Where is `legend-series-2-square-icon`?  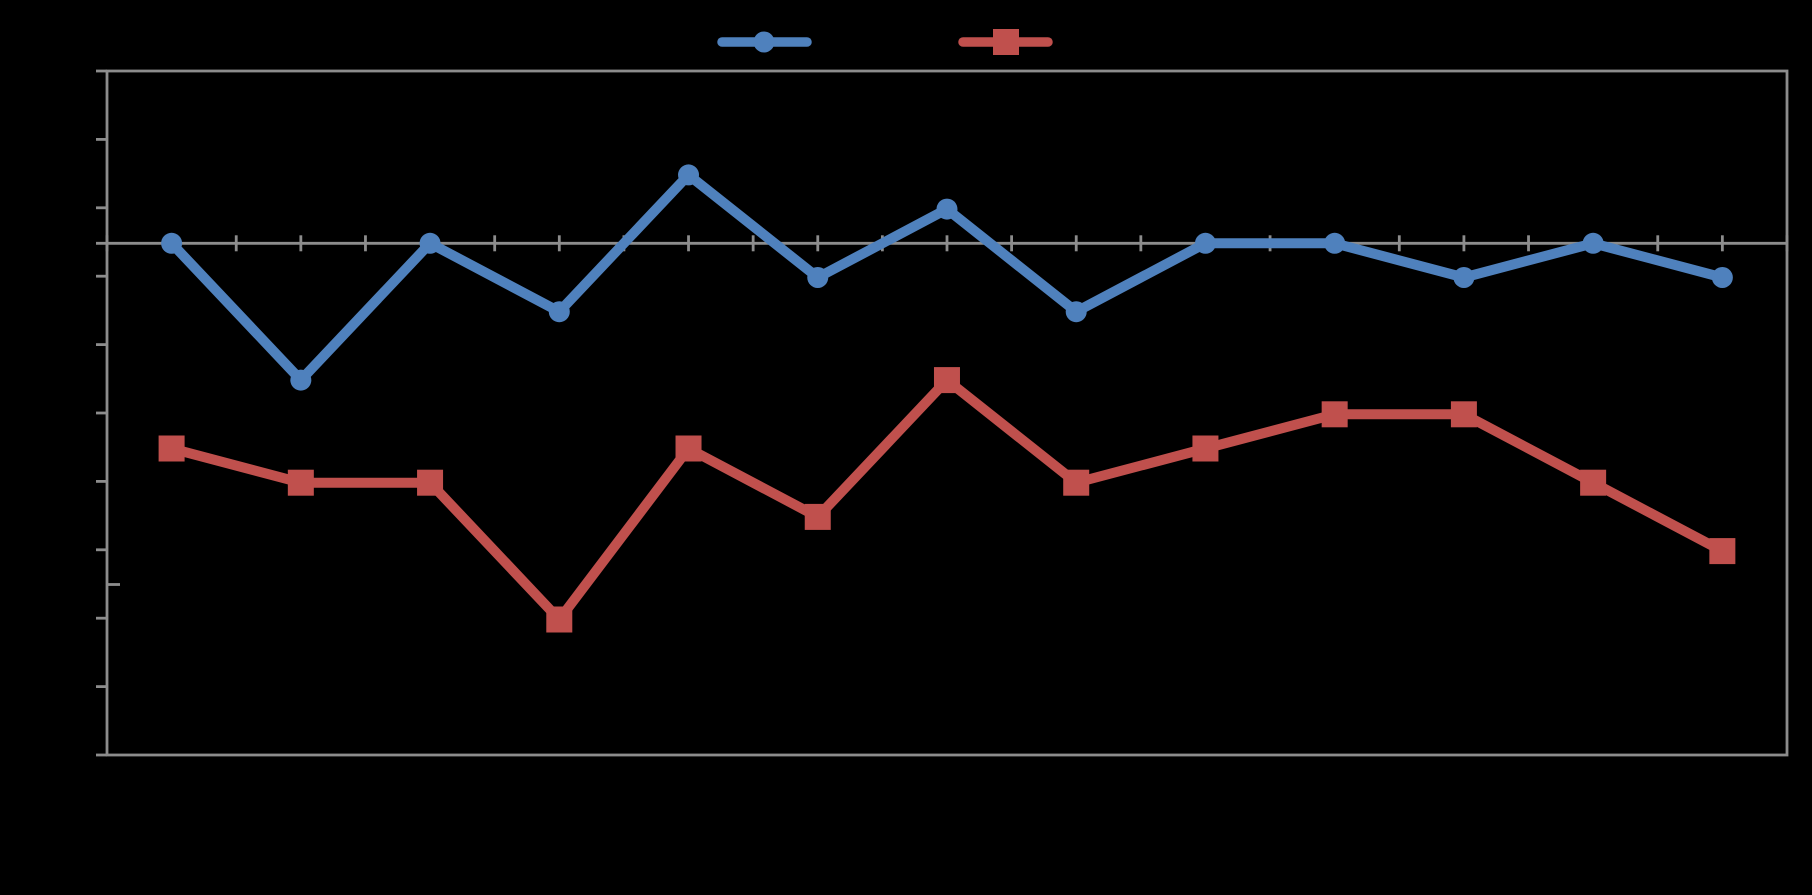
legend-series-2-square-icon is located at coordinates (1006, 42).